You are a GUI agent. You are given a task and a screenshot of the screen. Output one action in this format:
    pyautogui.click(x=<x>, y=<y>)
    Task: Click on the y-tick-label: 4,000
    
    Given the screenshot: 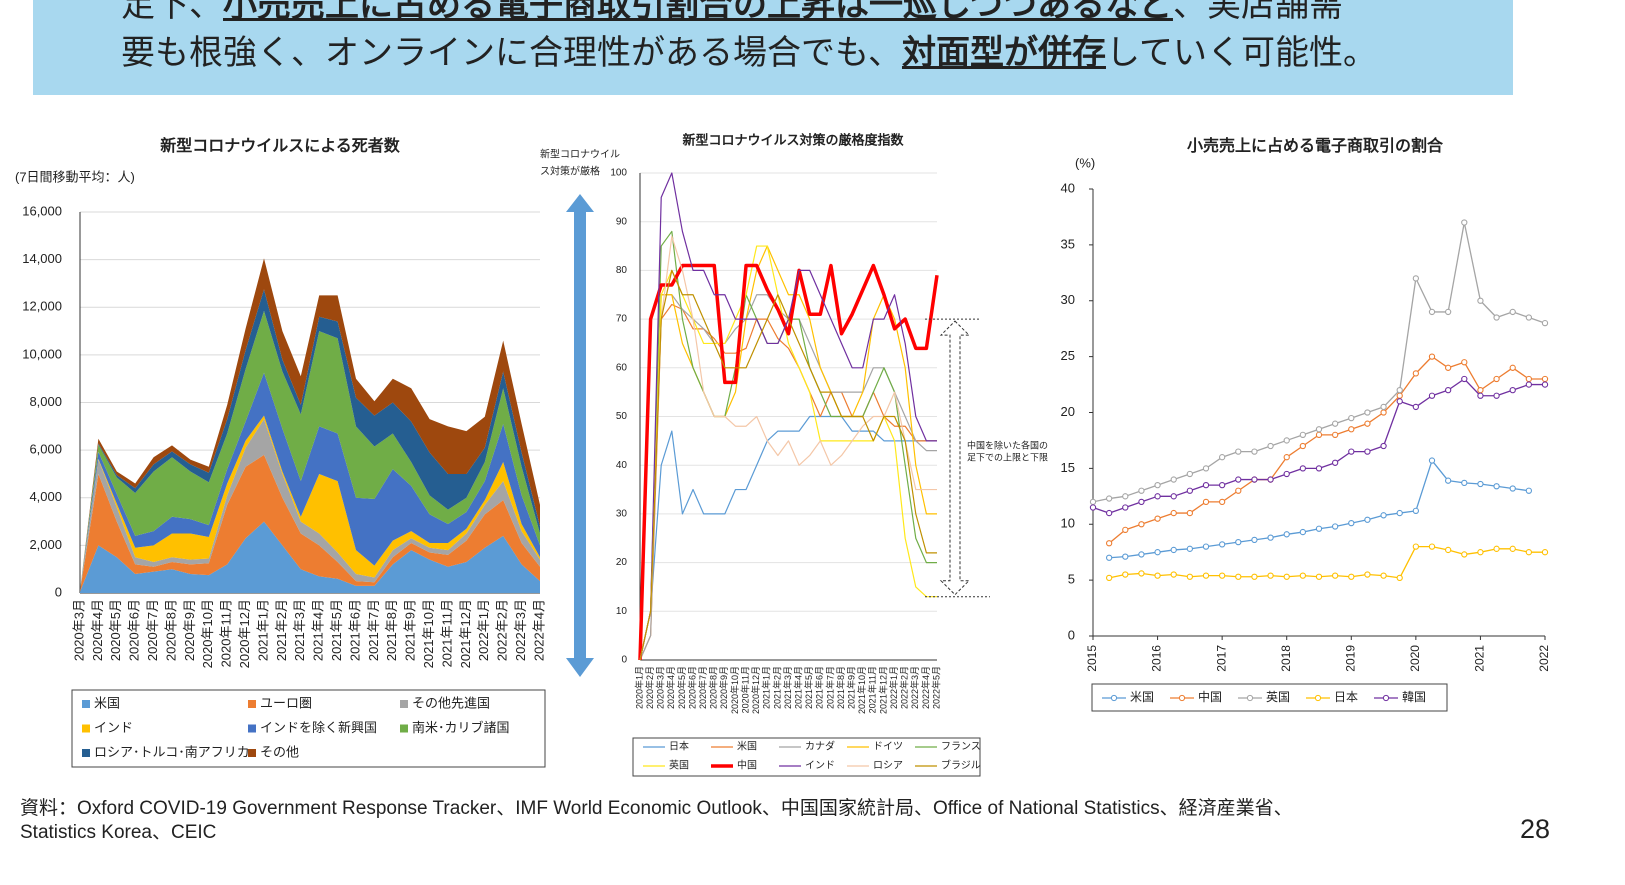 What is the action you would take?
    pyautogui.click(x=45, y=496)
    